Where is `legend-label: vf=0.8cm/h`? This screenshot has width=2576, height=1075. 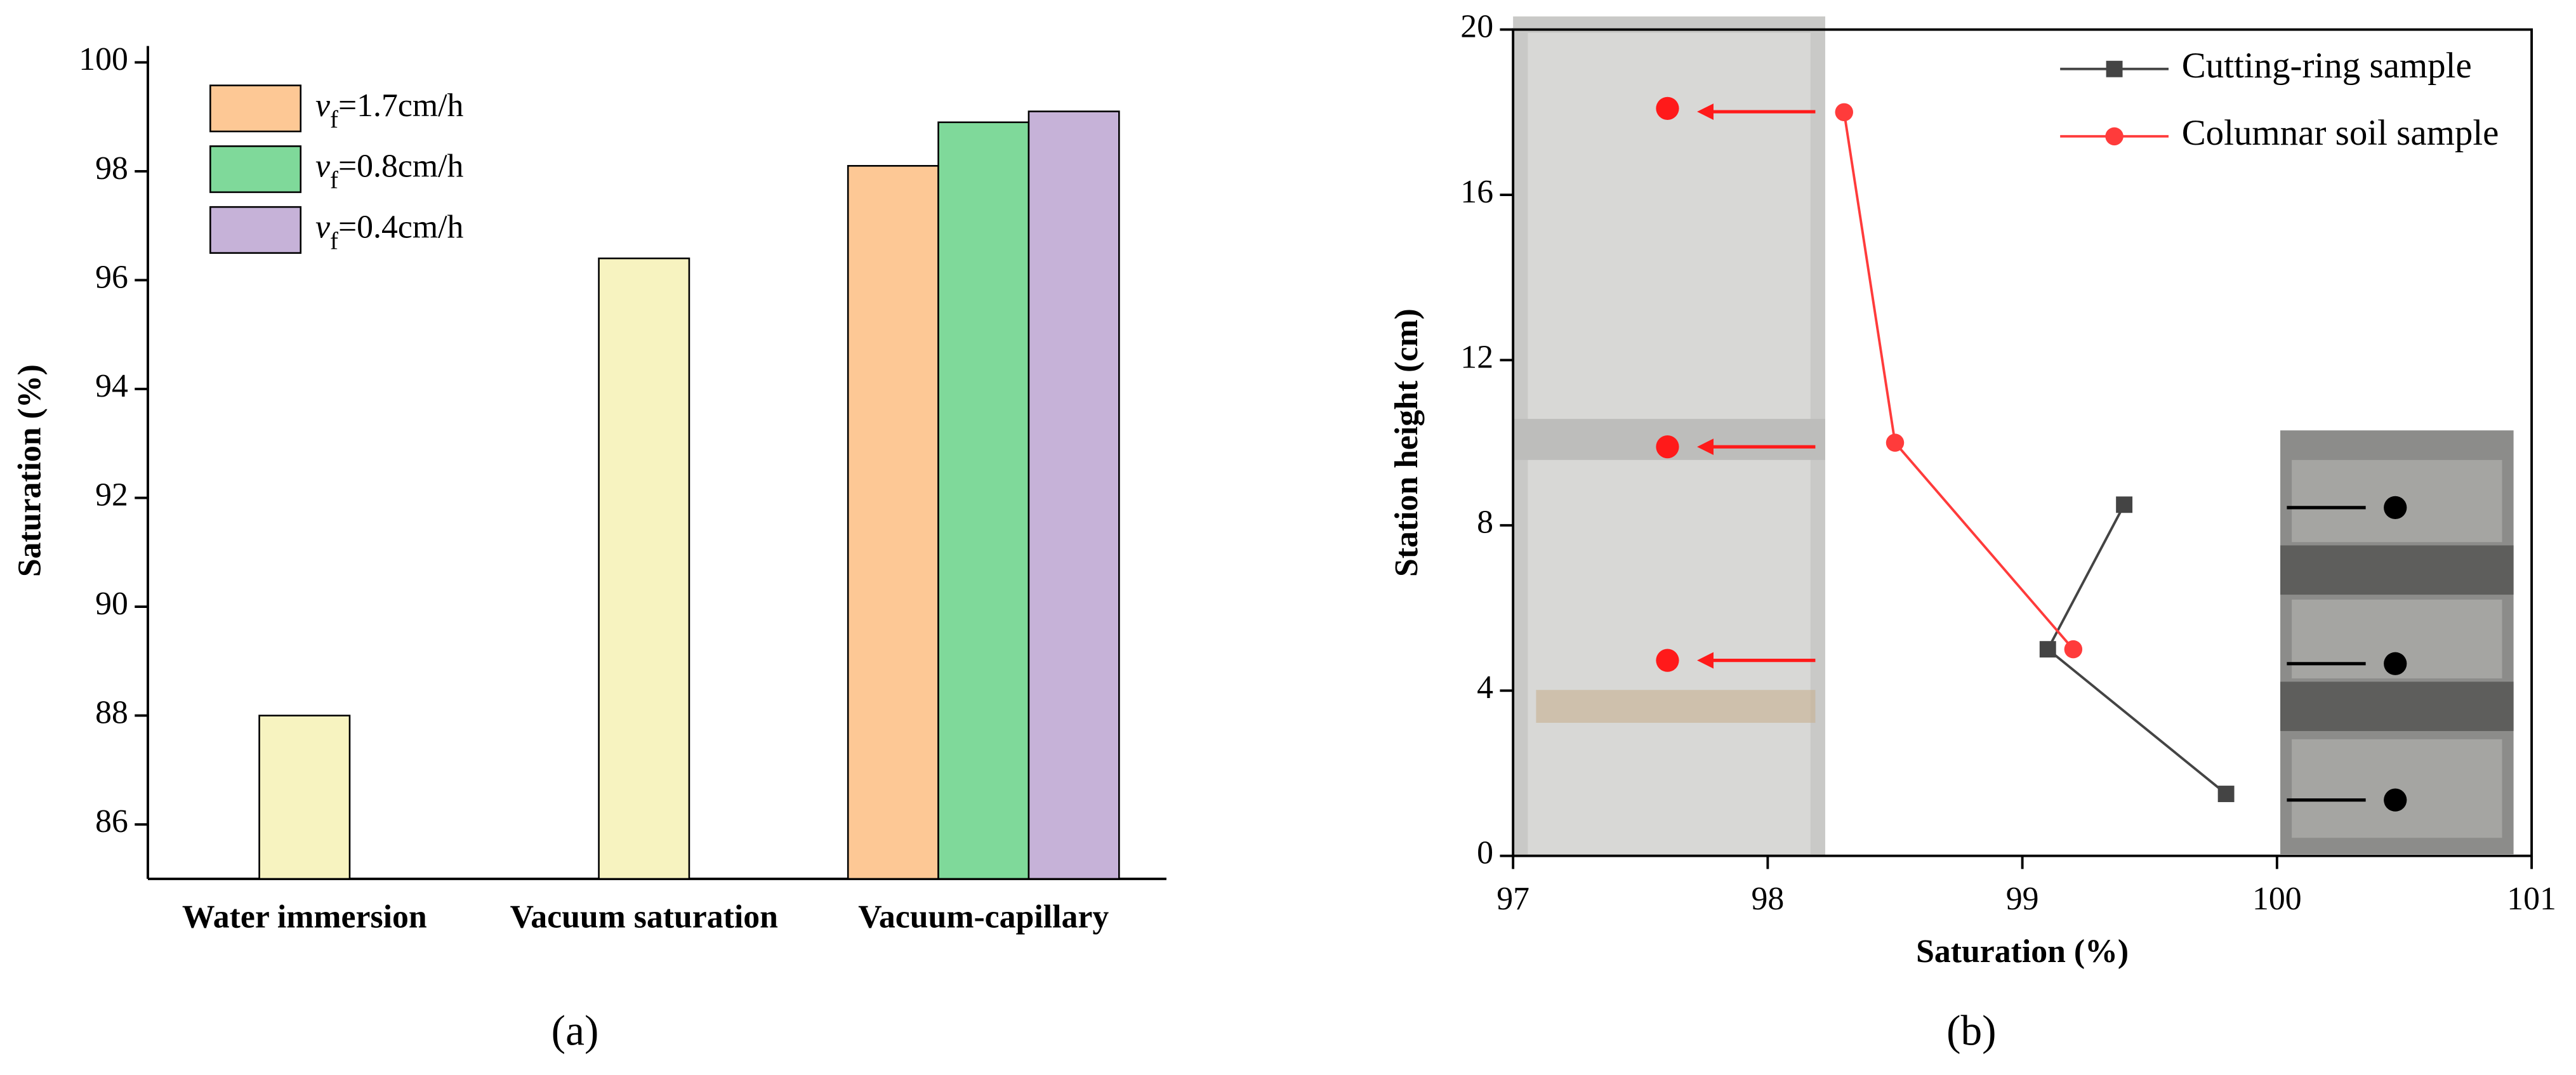
legend-label: vf=0.8cm/h is located at coordinates (389, 171).